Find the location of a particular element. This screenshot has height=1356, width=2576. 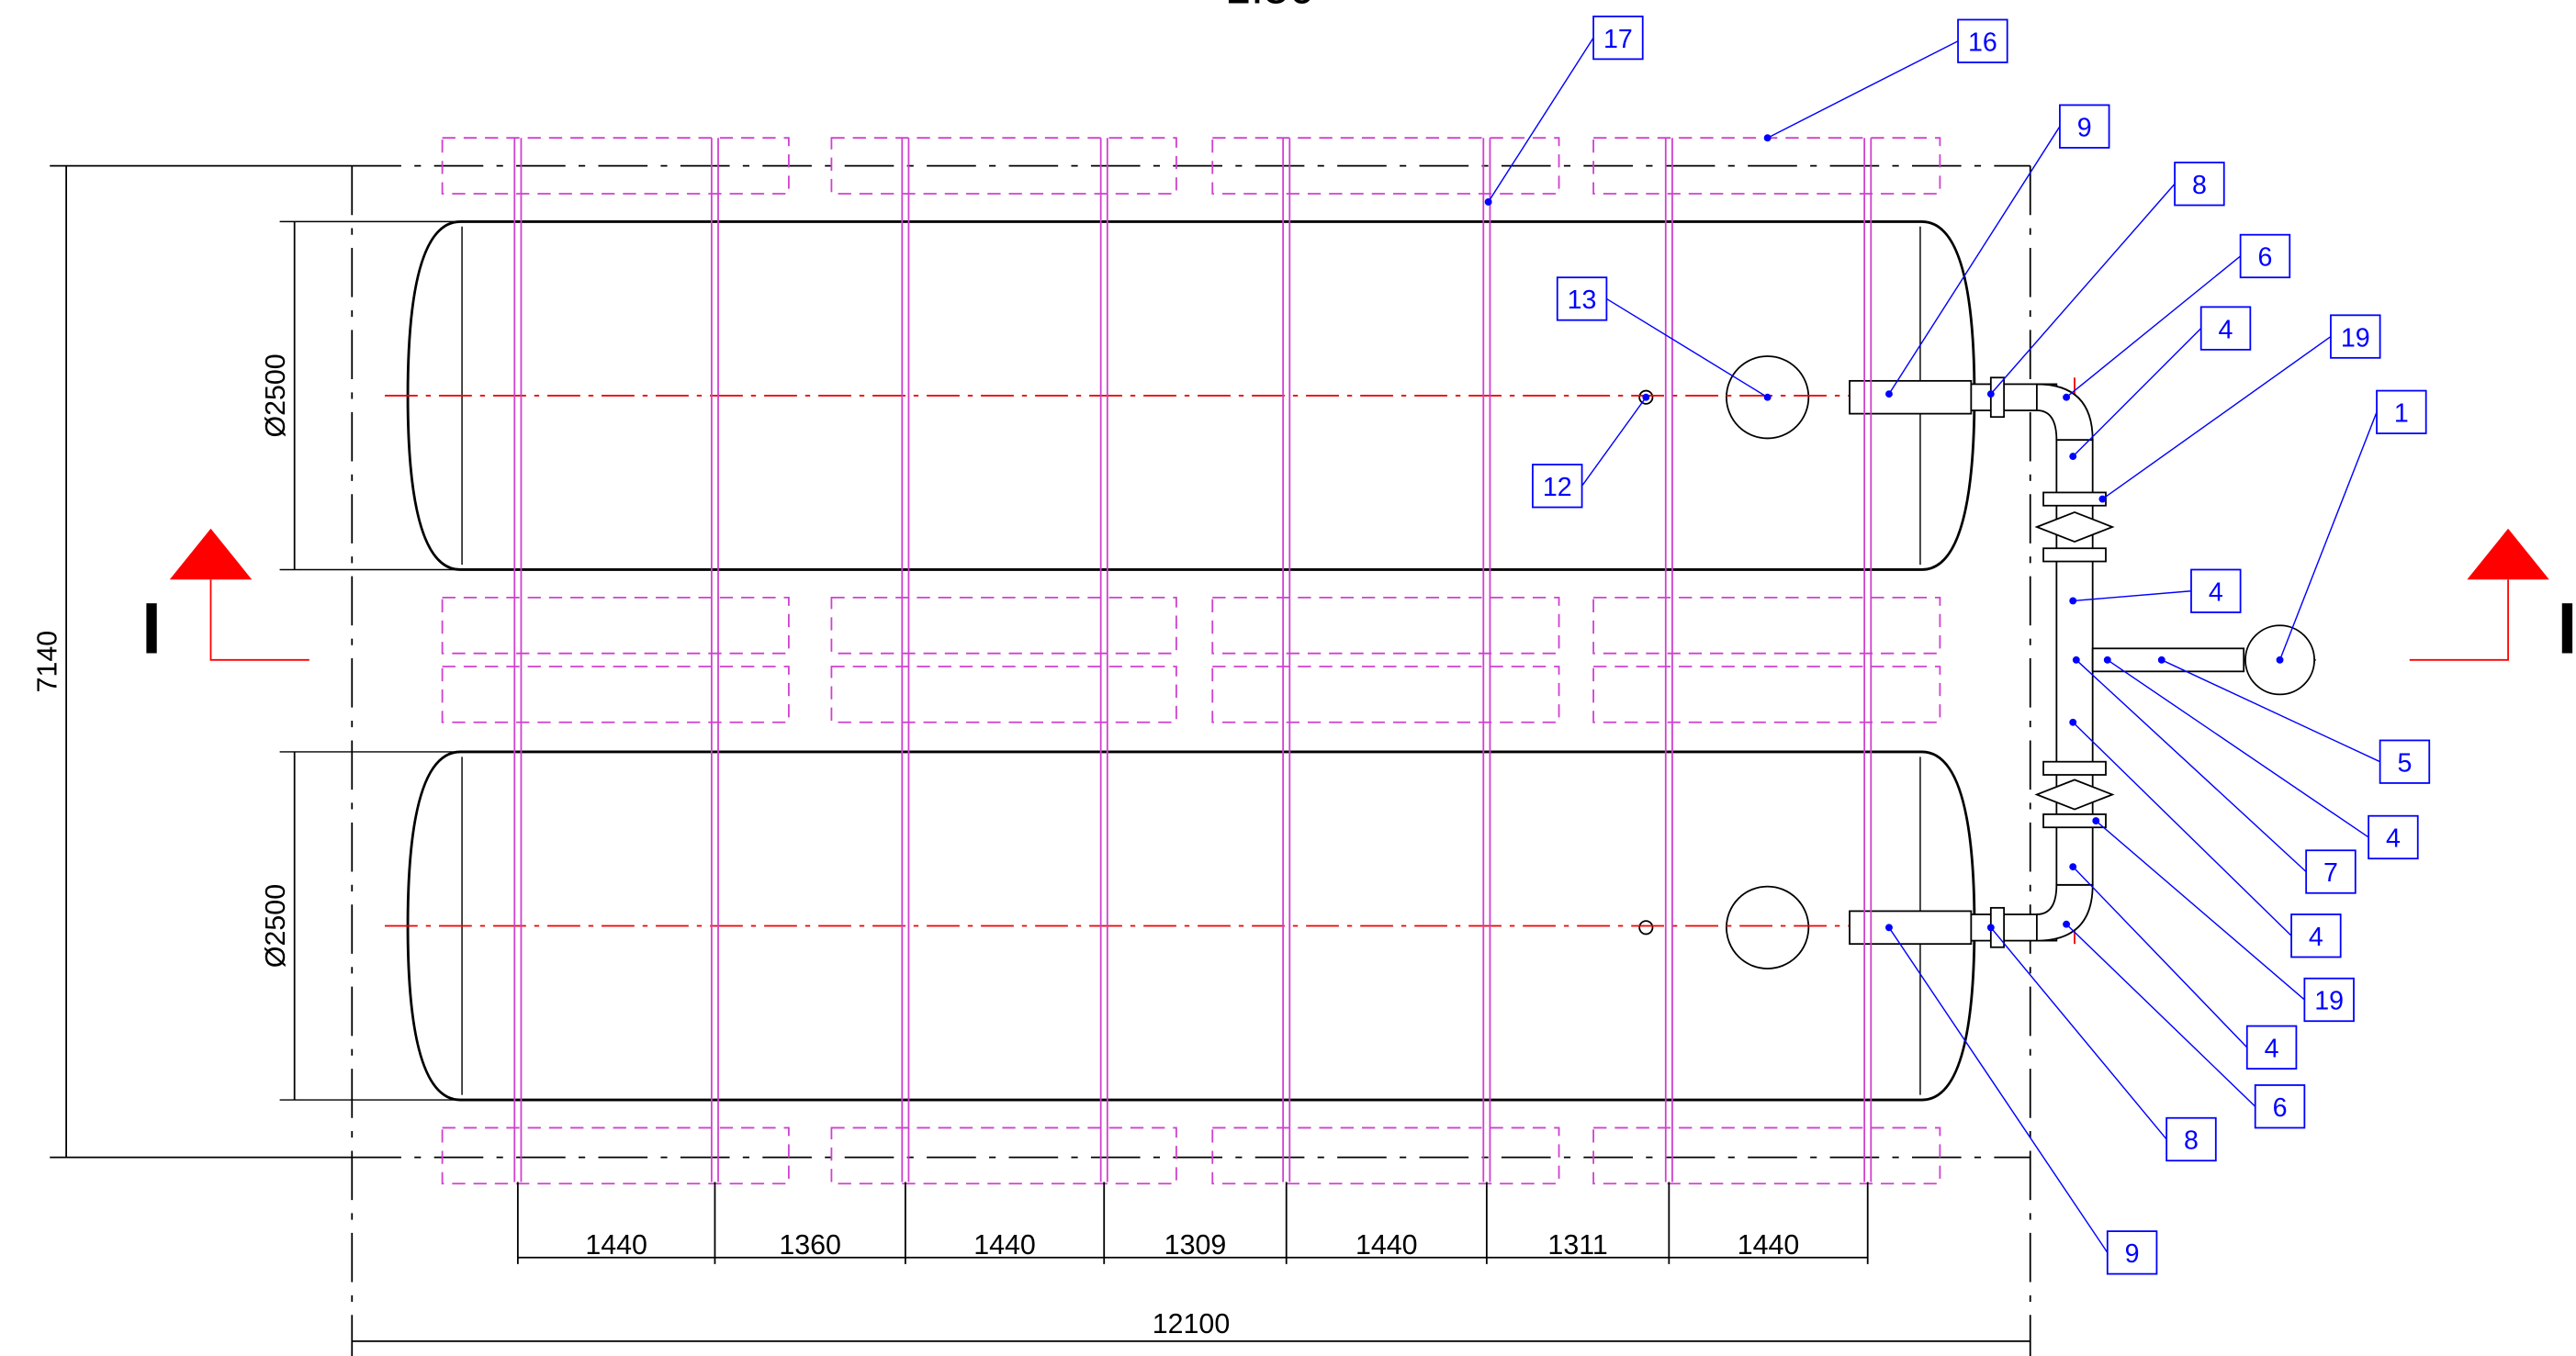

scale-label: 1:50 is located at coordinates (1269, 7).